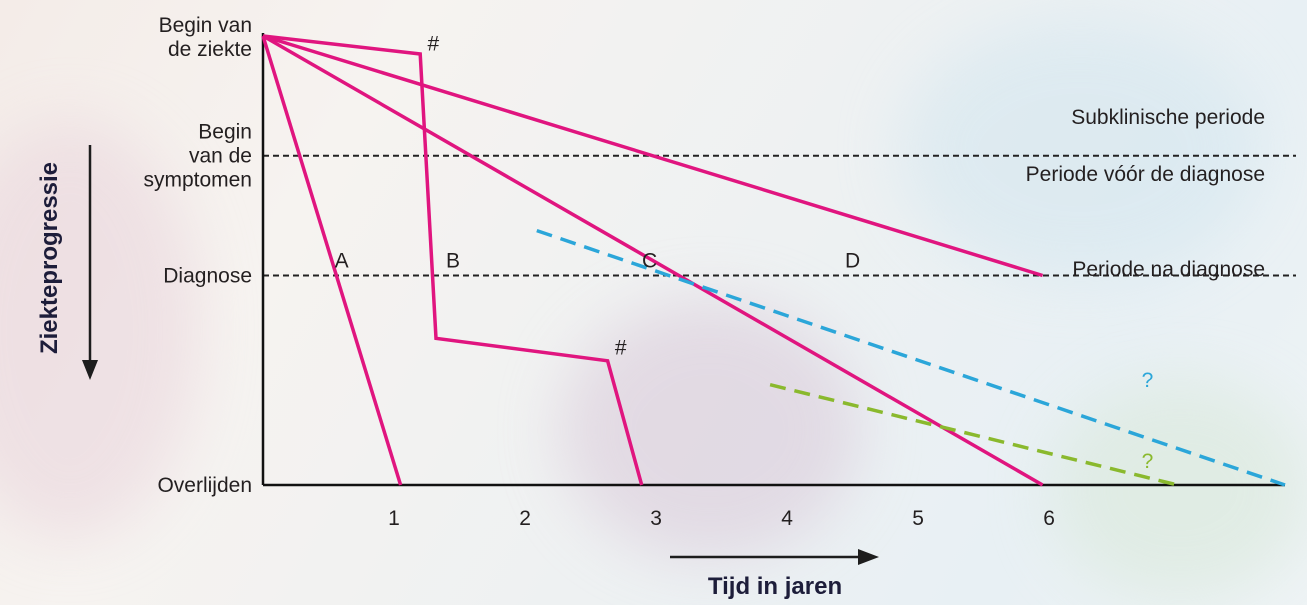 The height and width of the screenshot is (605, 1307). I want to click on x-axis-title: Tijd in jaren, so click(775, 586).